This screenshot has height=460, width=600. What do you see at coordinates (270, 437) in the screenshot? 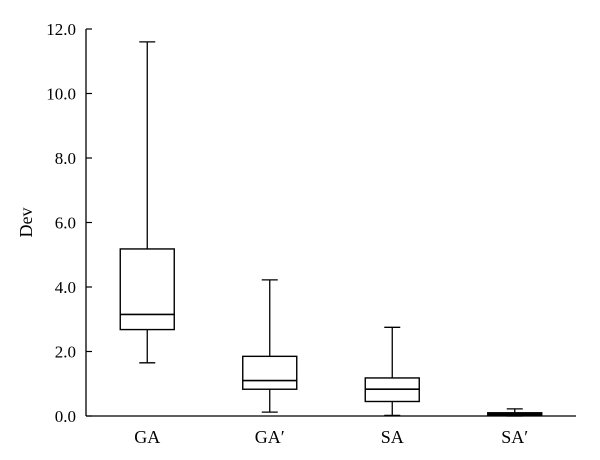
I see `x-category-label: GA′` at bounding box center [270, 437].